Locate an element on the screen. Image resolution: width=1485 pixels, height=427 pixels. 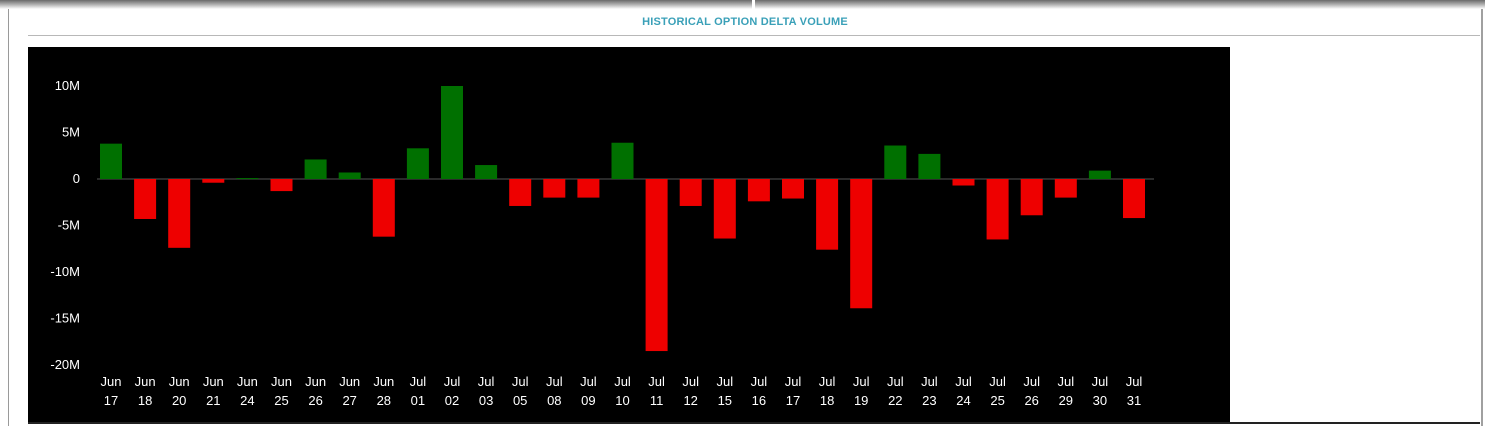
x-tick-day: 12 is located at coordinates (690, 400).